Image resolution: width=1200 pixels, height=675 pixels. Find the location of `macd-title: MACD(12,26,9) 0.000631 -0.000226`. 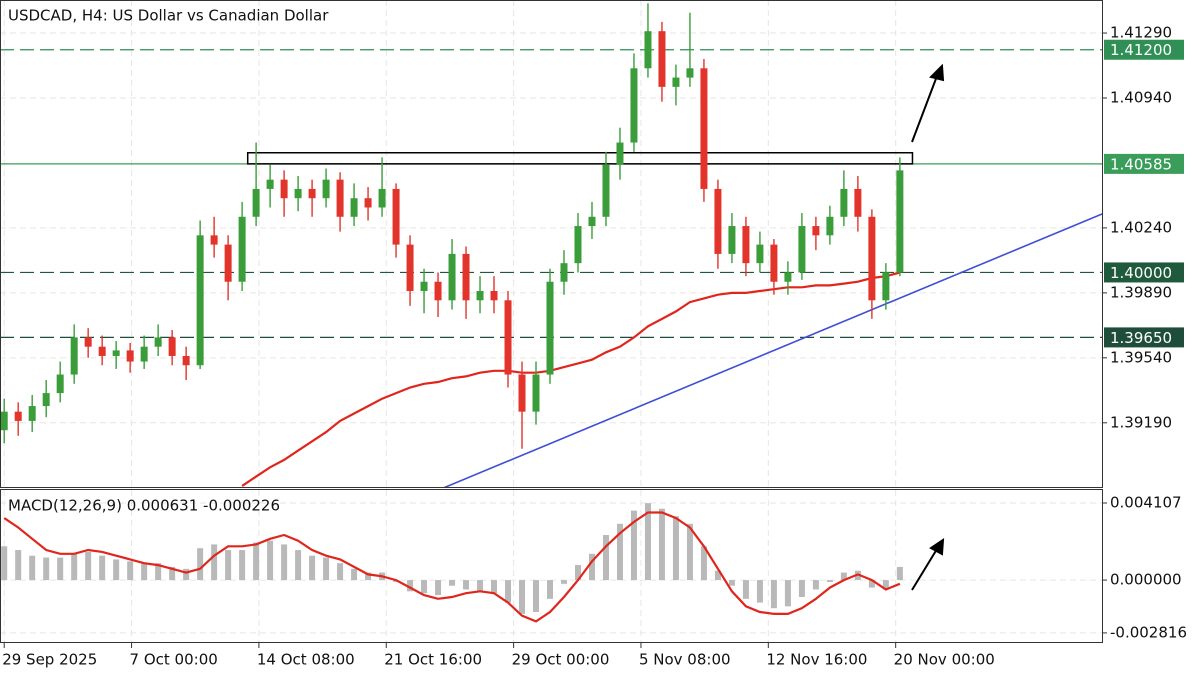

macd-title: MACD(12,26,9) 0.000631 -0.000226 is located at coordinates (144, 506).